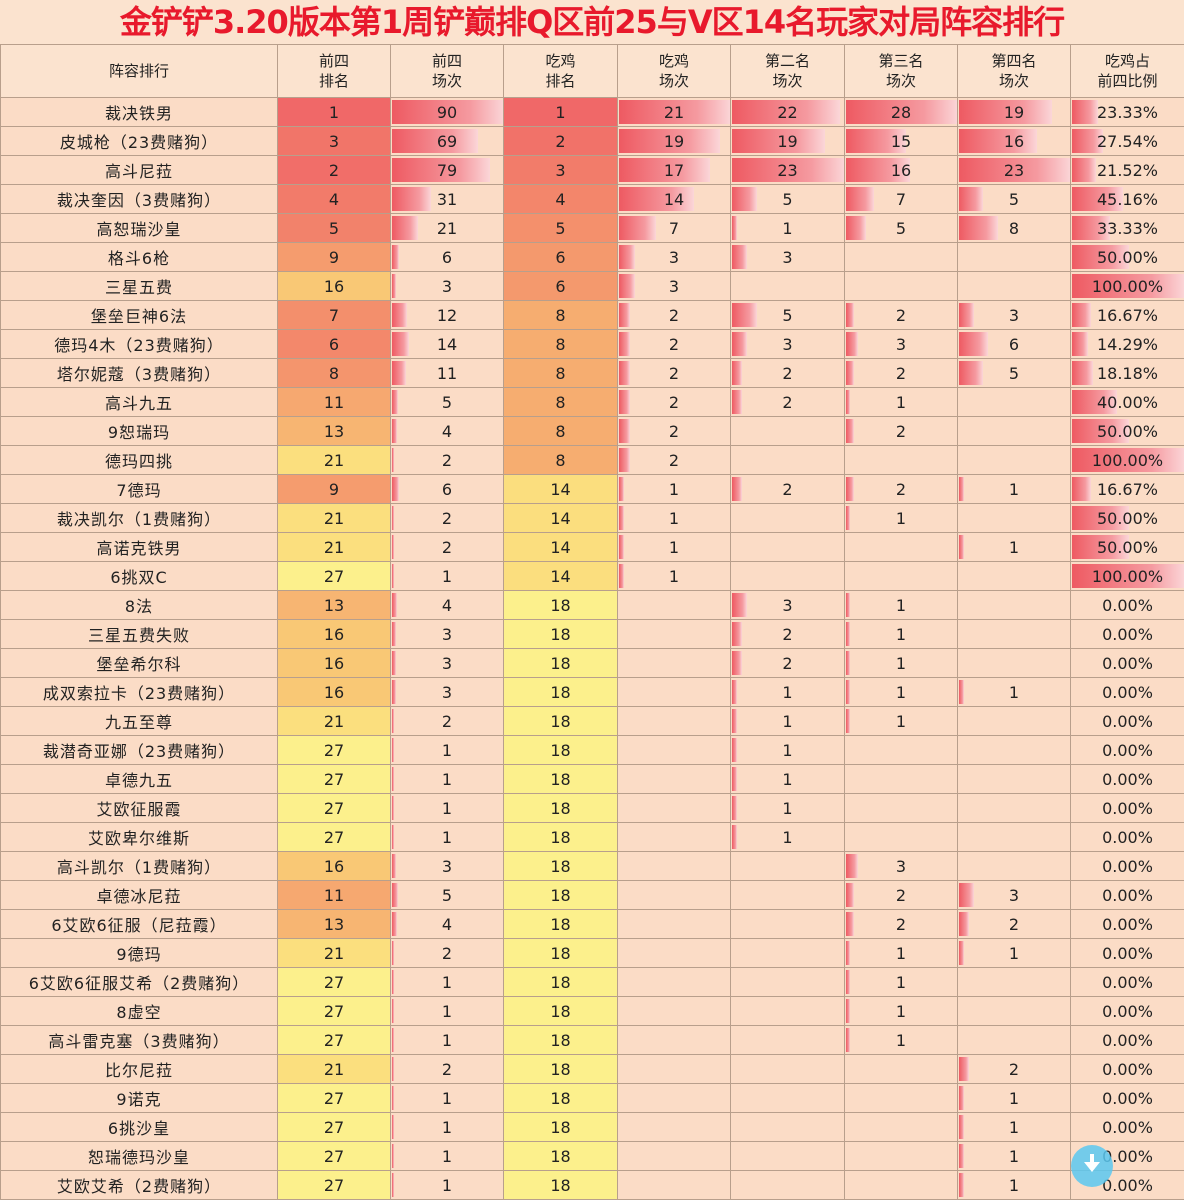 Image resolution: width=1184 pixels, height=1200 pixels. What do you see at coordinates (334, 112) in the screenshot?
I see `top4-rank-text: 1` at bounding box center [334, 112].